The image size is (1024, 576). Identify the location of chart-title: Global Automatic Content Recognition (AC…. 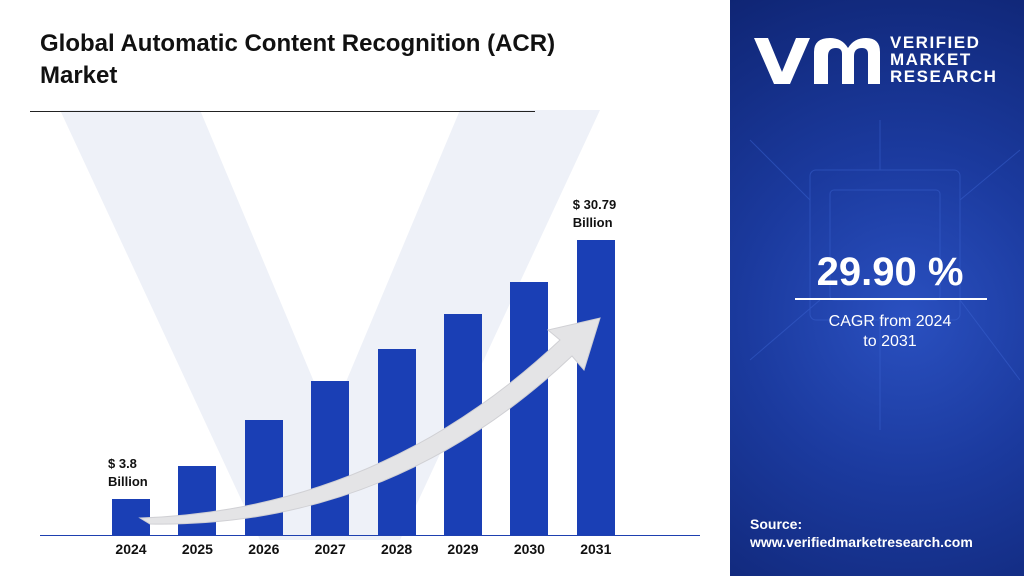
(298, 59).